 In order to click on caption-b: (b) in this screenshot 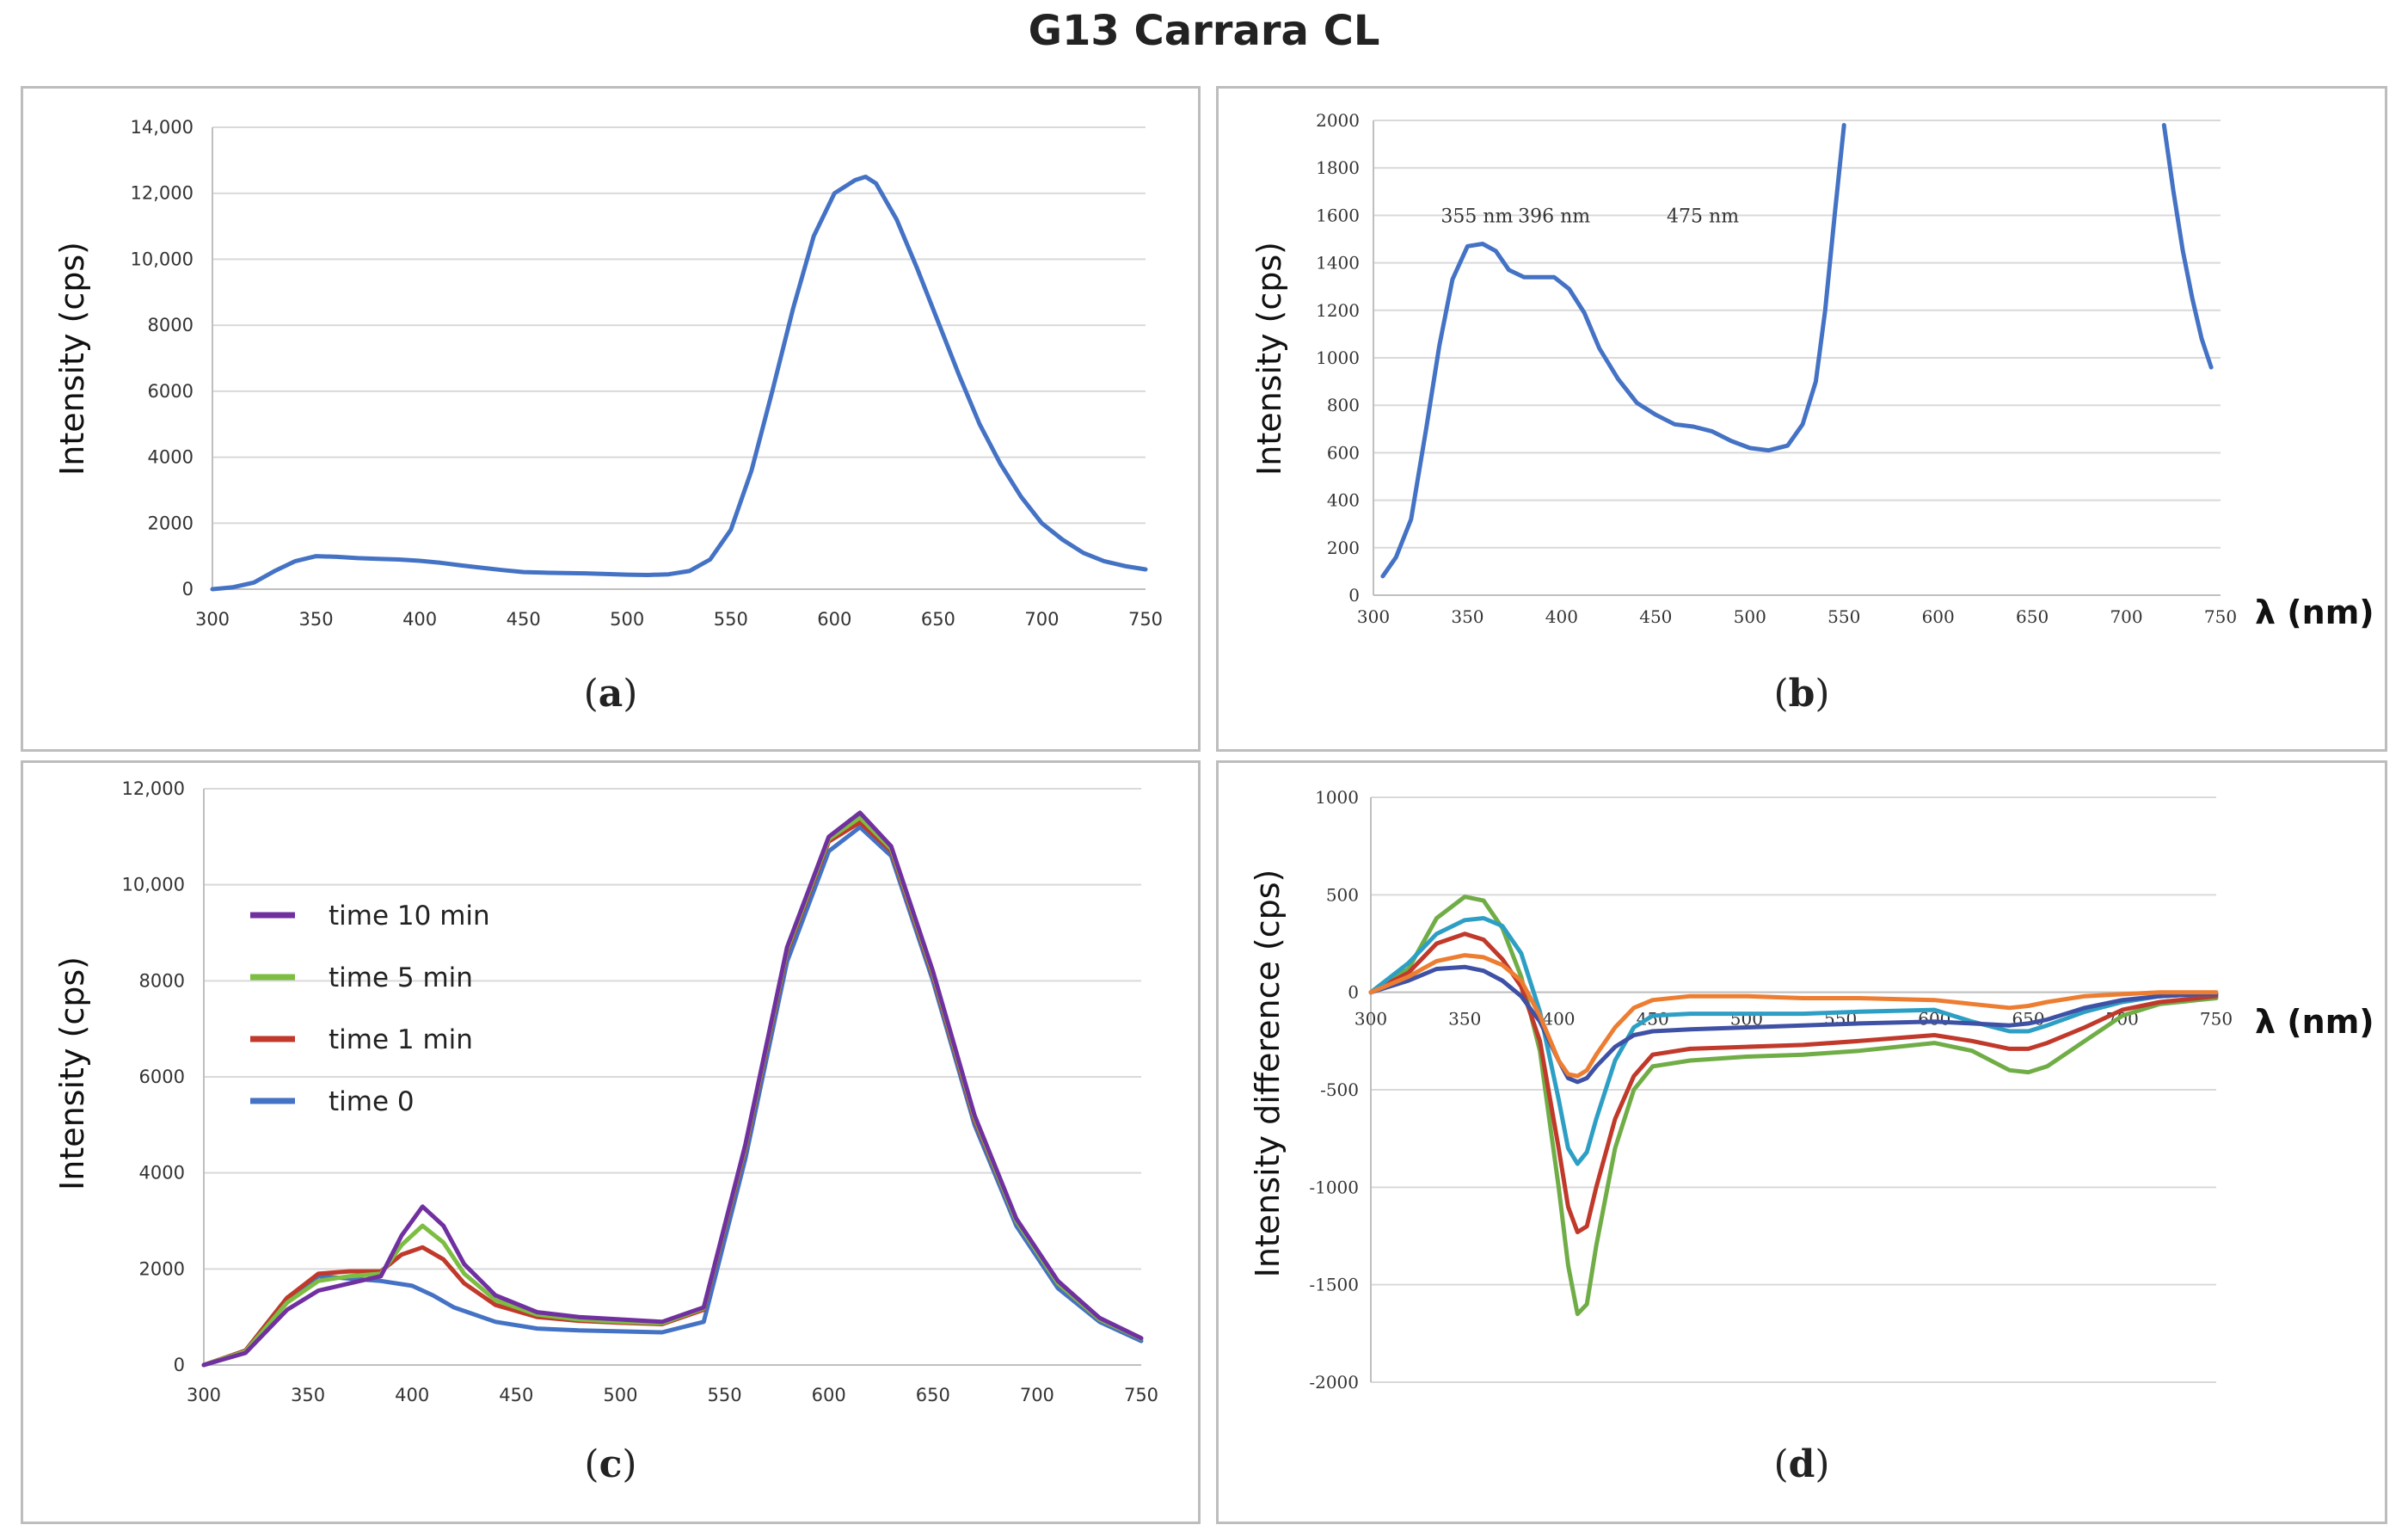, I will do `click(1801, 694)`.